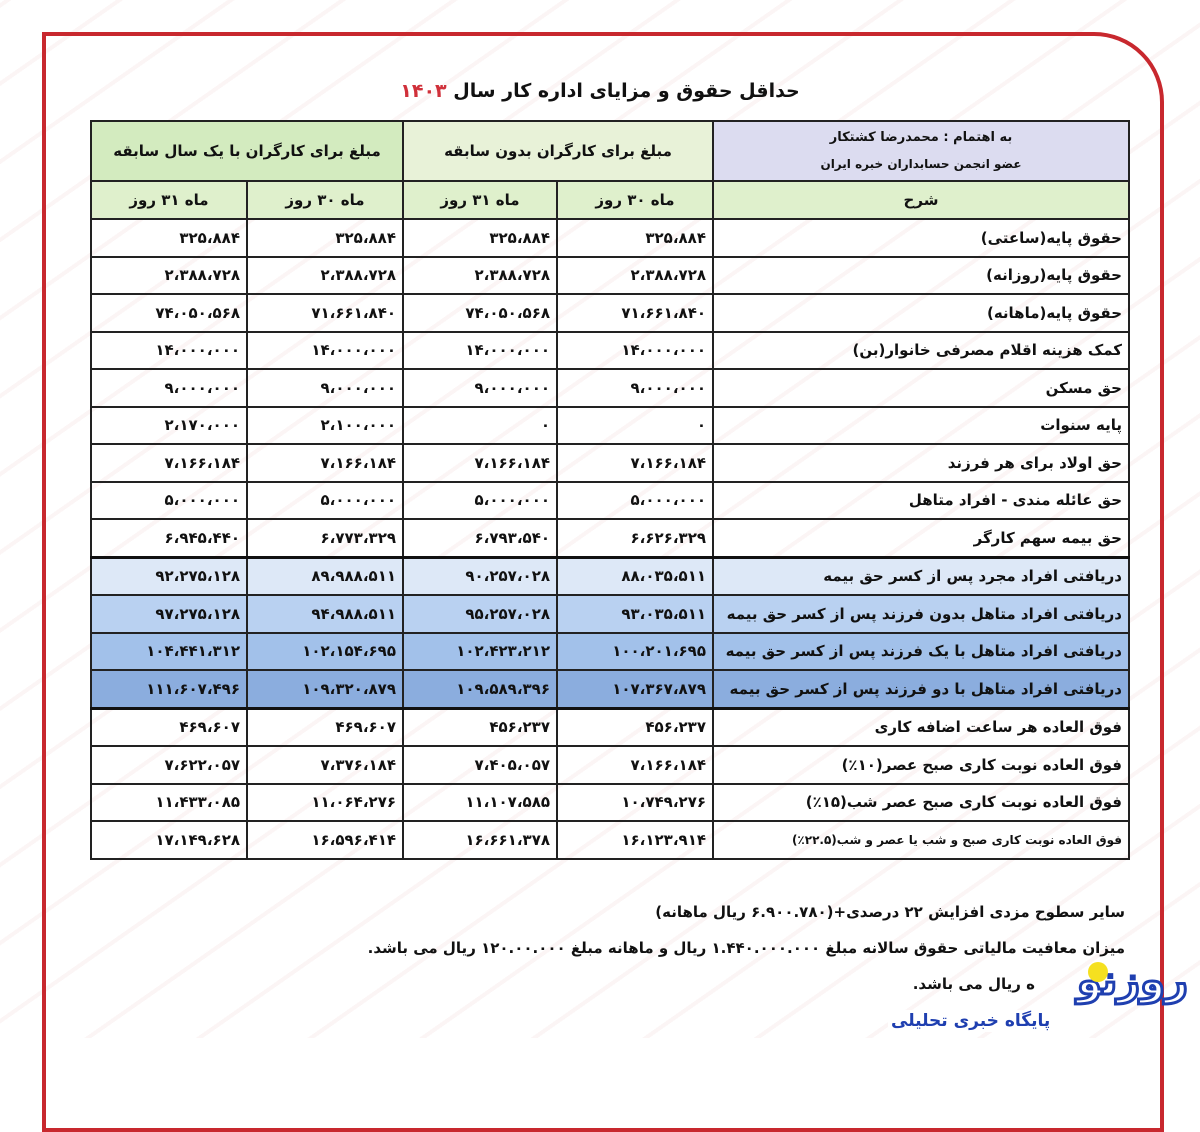 The width and height of the screenshot is (1200, 1132). I want to click on row-description: حق مسکن, so click(921, 388).